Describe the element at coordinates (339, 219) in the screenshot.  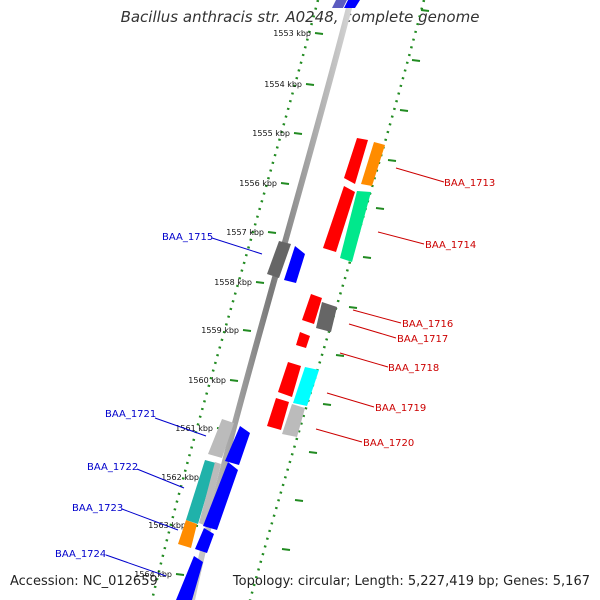
I see `gene-baa-1714-red` at that location.